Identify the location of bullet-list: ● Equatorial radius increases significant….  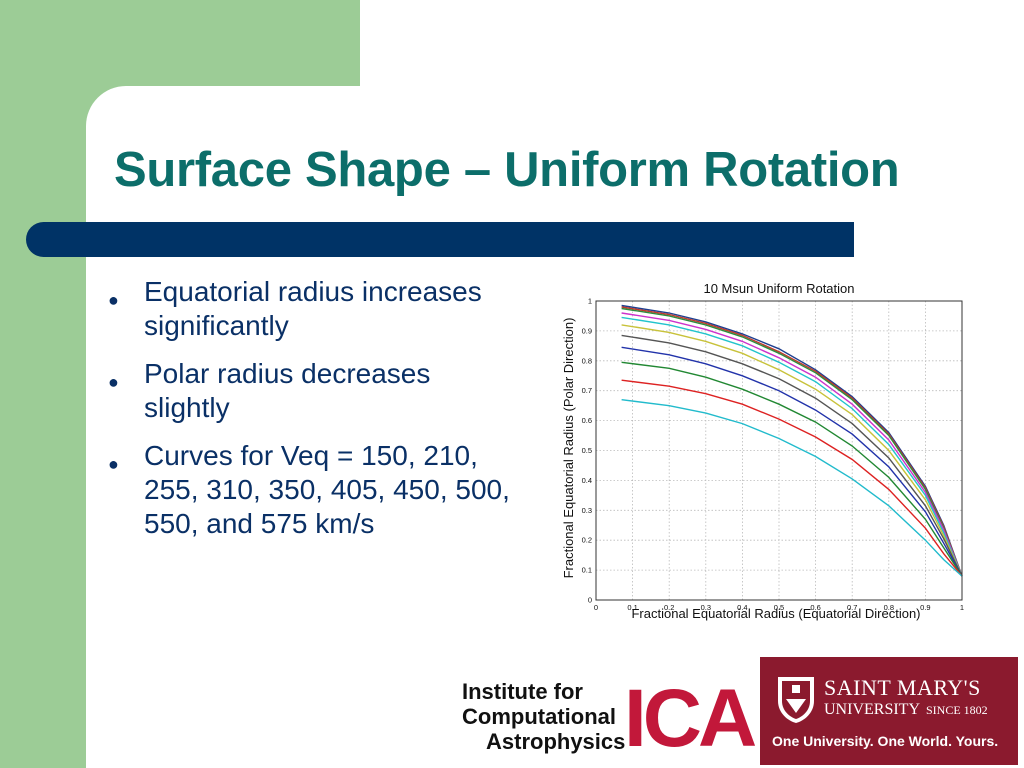
(309, 415).